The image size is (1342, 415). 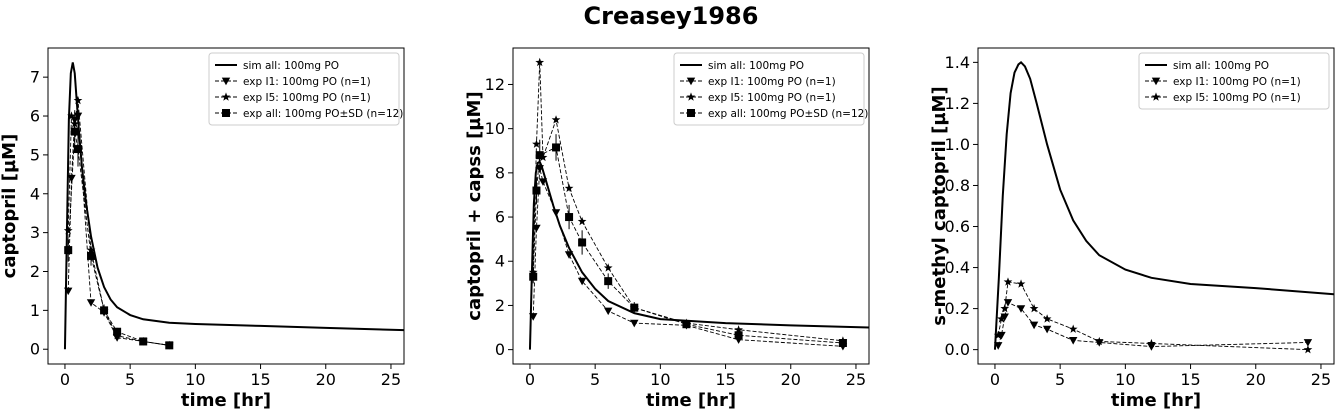 I want to click on legend-entry: exp all: 100mg PO±SD (n=12), so click(x=788, y=114).